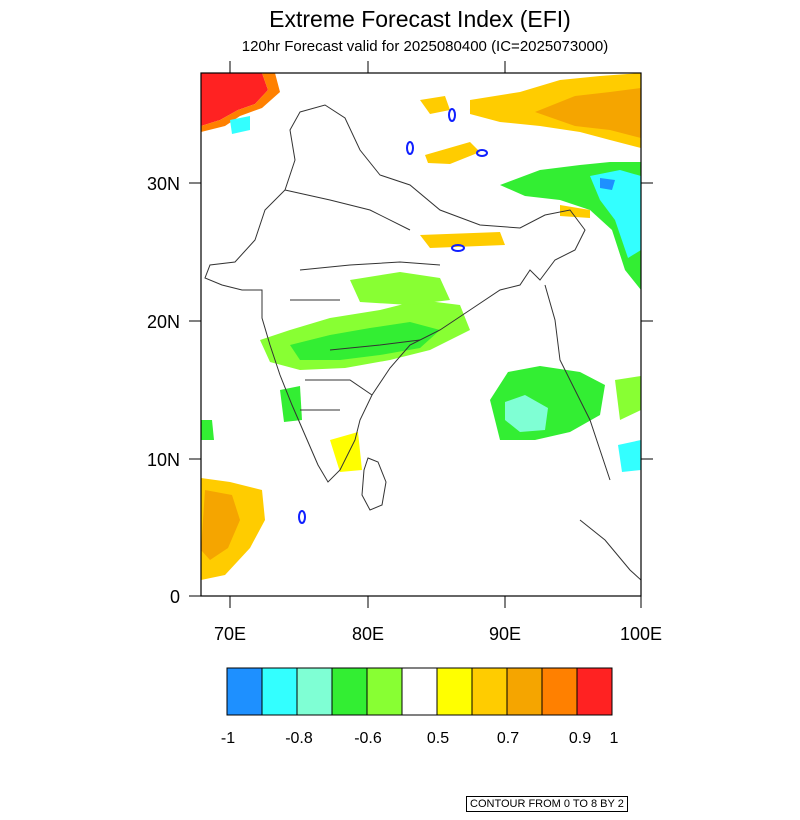 This screenshot has width=800, height=820. I want to click on lon-label-90e: 90E, so click(505, 634).